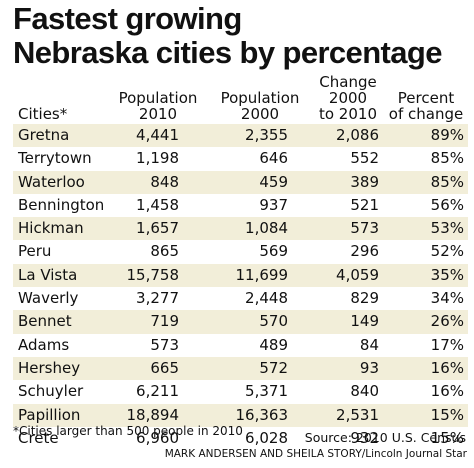 This screenshot has width=474, height=468. I want to click on cell-pop2010: 3,277, so click(157, 298).